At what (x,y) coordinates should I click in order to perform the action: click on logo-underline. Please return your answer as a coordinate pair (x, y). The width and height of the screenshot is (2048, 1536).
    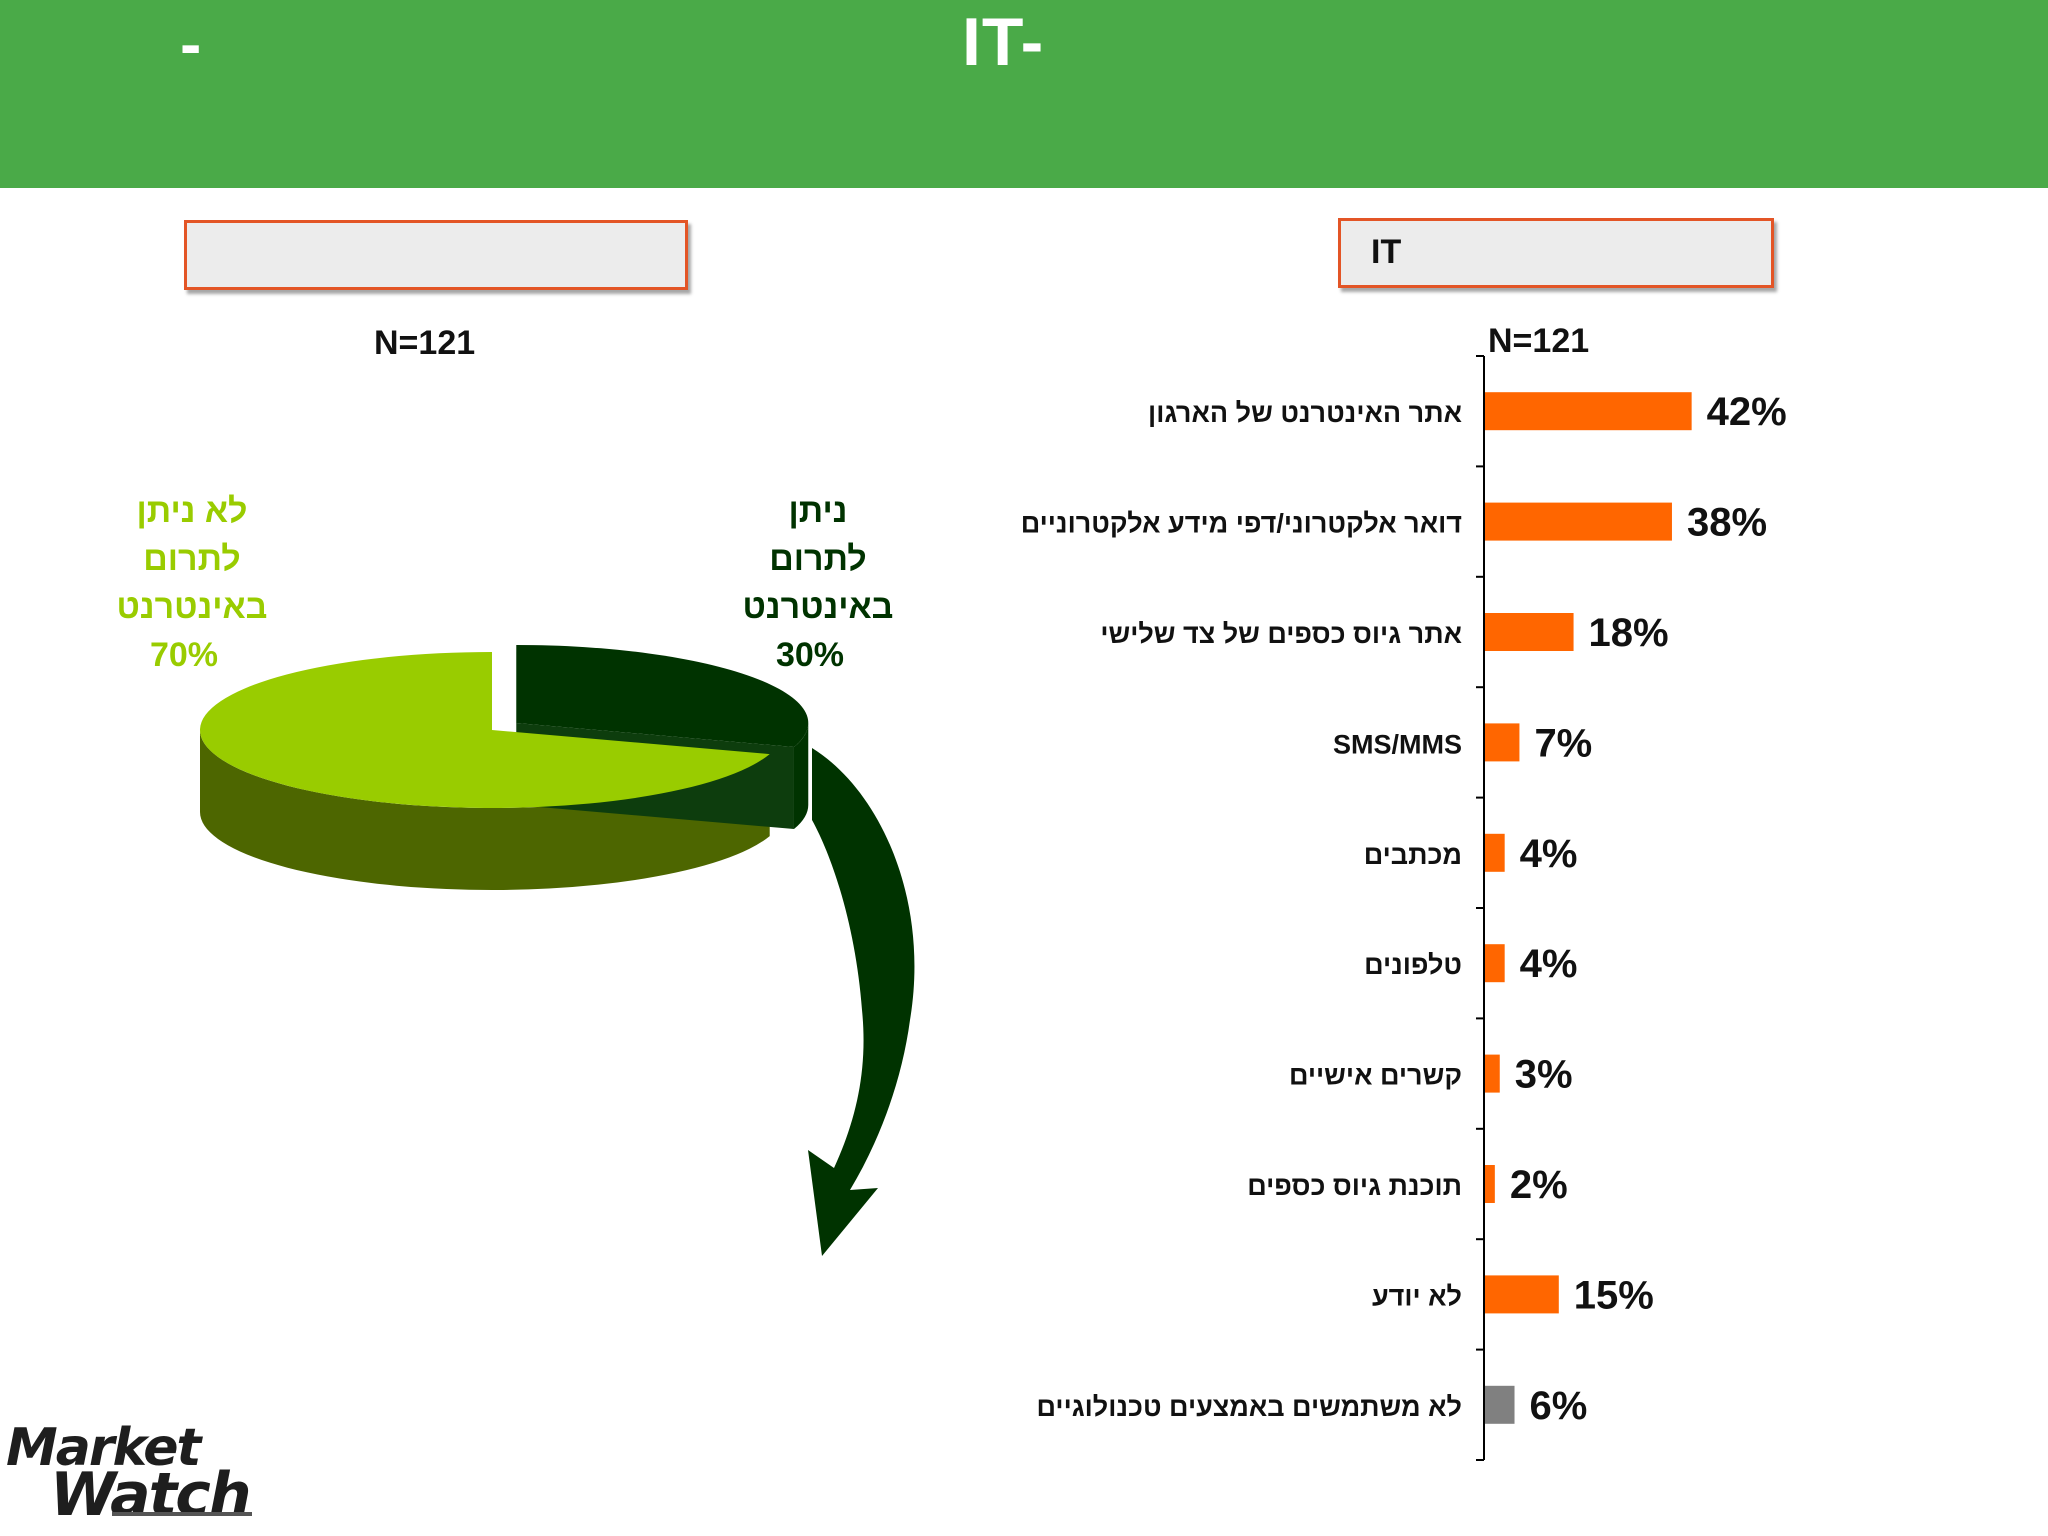
    Looking at the image, I should click on (182, 1514).